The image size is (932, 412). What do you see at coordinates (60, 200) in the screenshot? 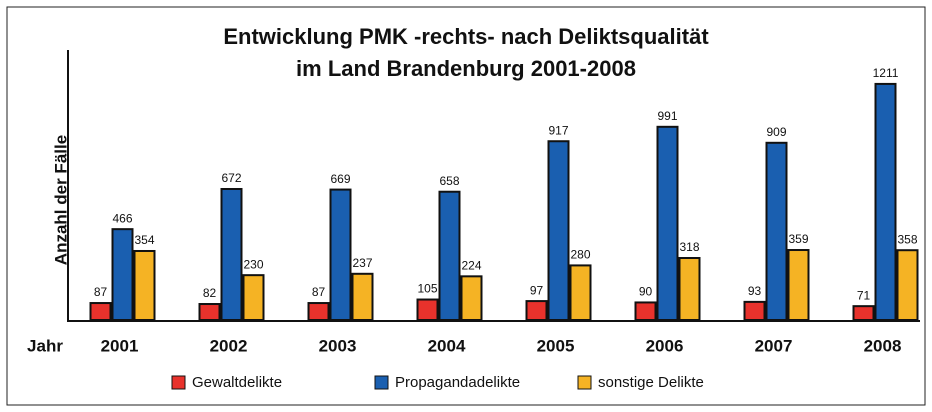
I see `y-axis-label: Anzahl der Fälle` at bounding box center [60, 200].